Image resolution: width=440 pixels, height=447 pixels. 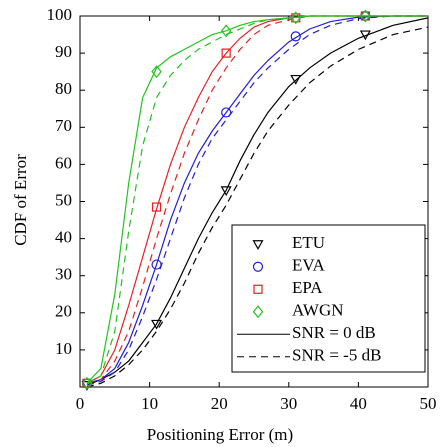 I want to click on x-axis-label: Positioning Error (m), so click(x=220, y=434).